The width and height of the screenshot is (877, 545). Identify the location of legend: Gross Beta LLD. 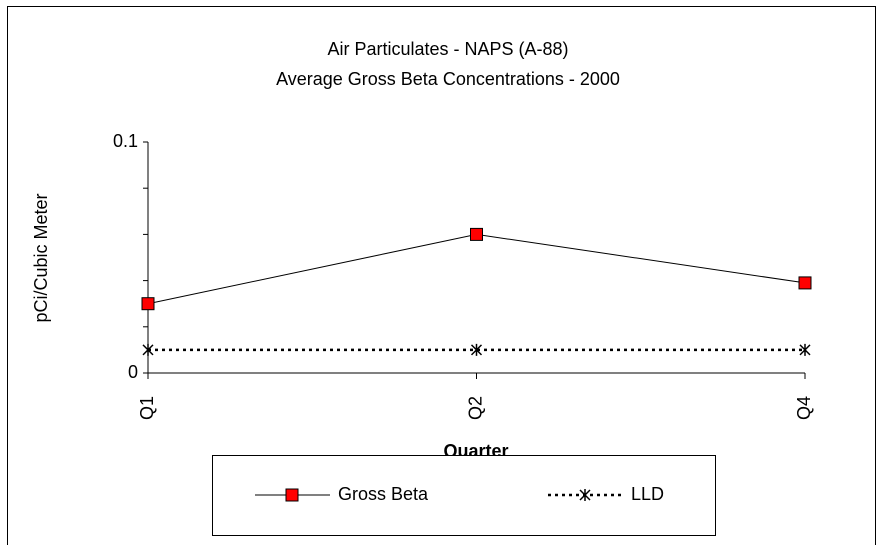
(464, 495).